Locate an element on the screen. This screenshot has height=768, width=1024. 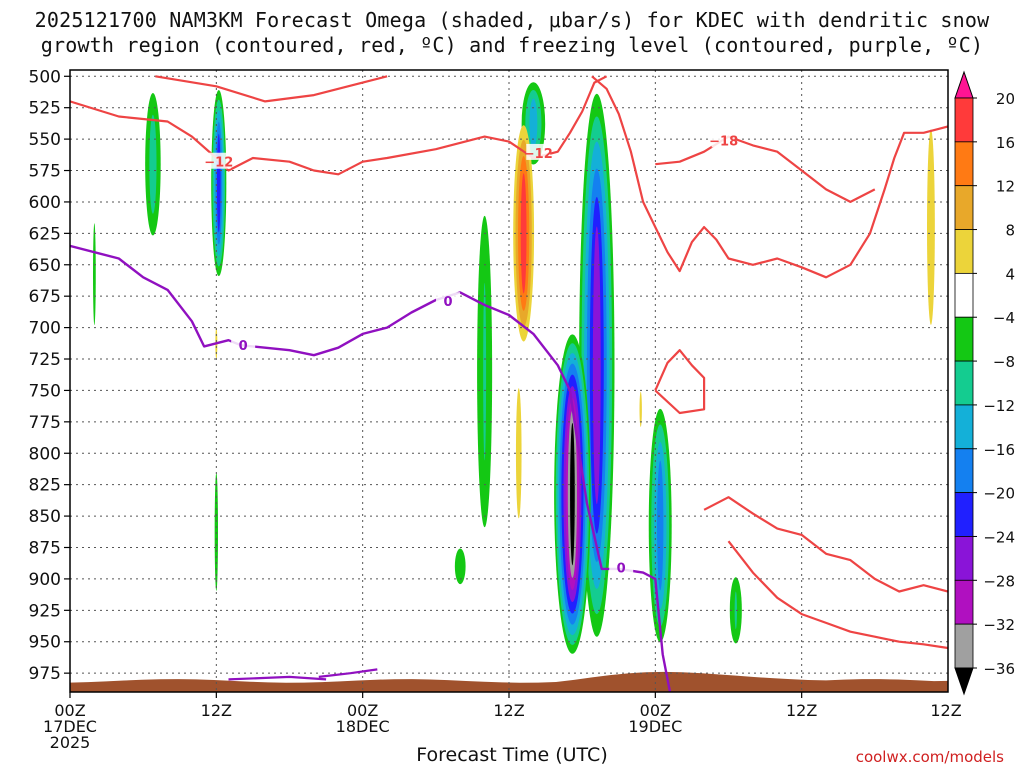
x-axis-title: Forecast Time (UTC) is located at coordinates (512, 755).